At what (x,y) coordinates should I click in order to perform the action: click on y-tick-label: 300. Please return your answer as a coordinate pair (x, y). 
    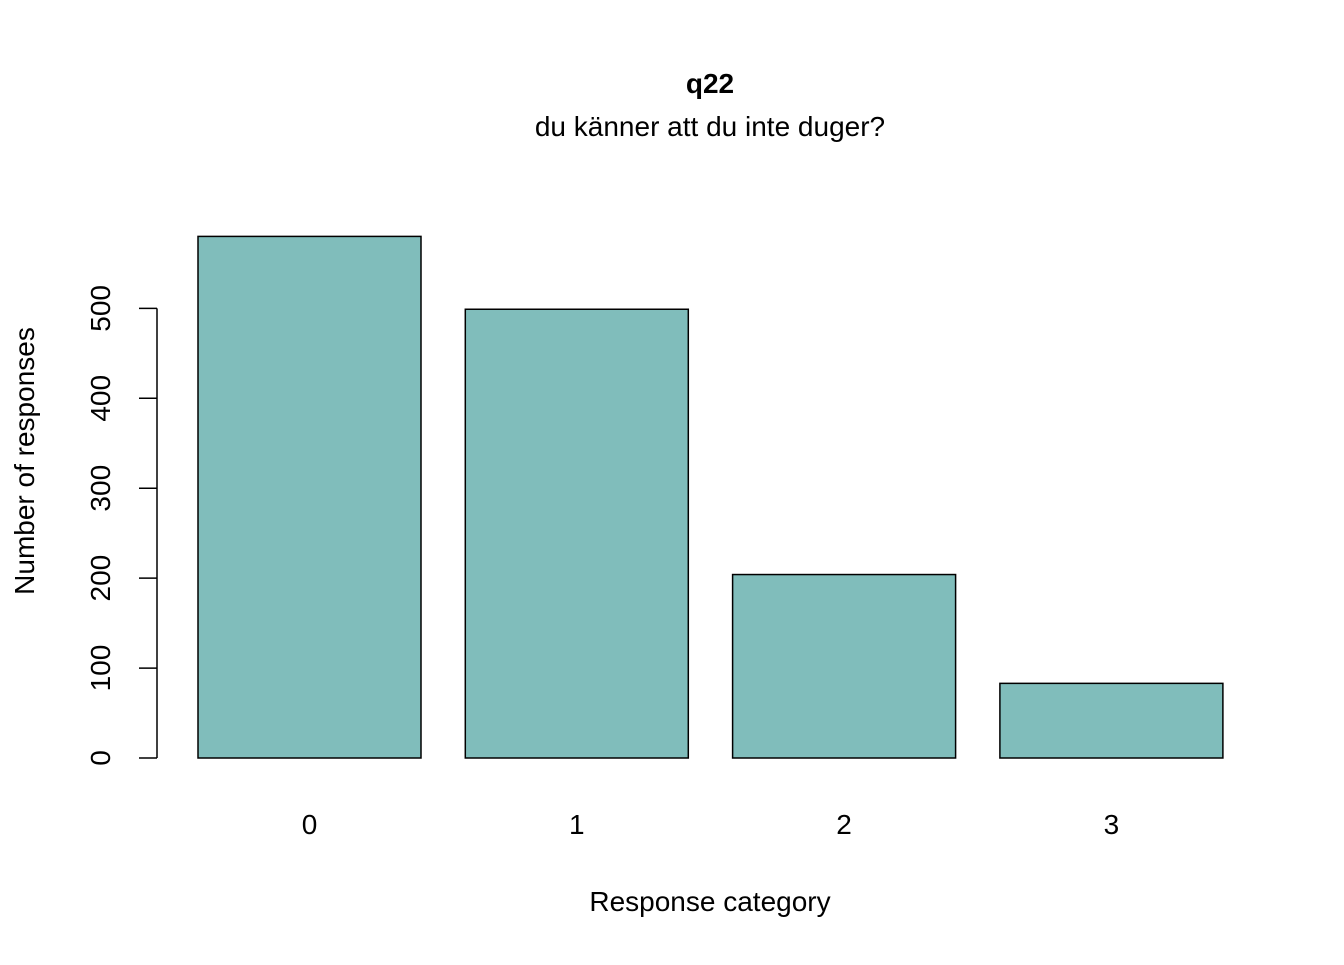
    Looking at the image, I should click on (100, 488).